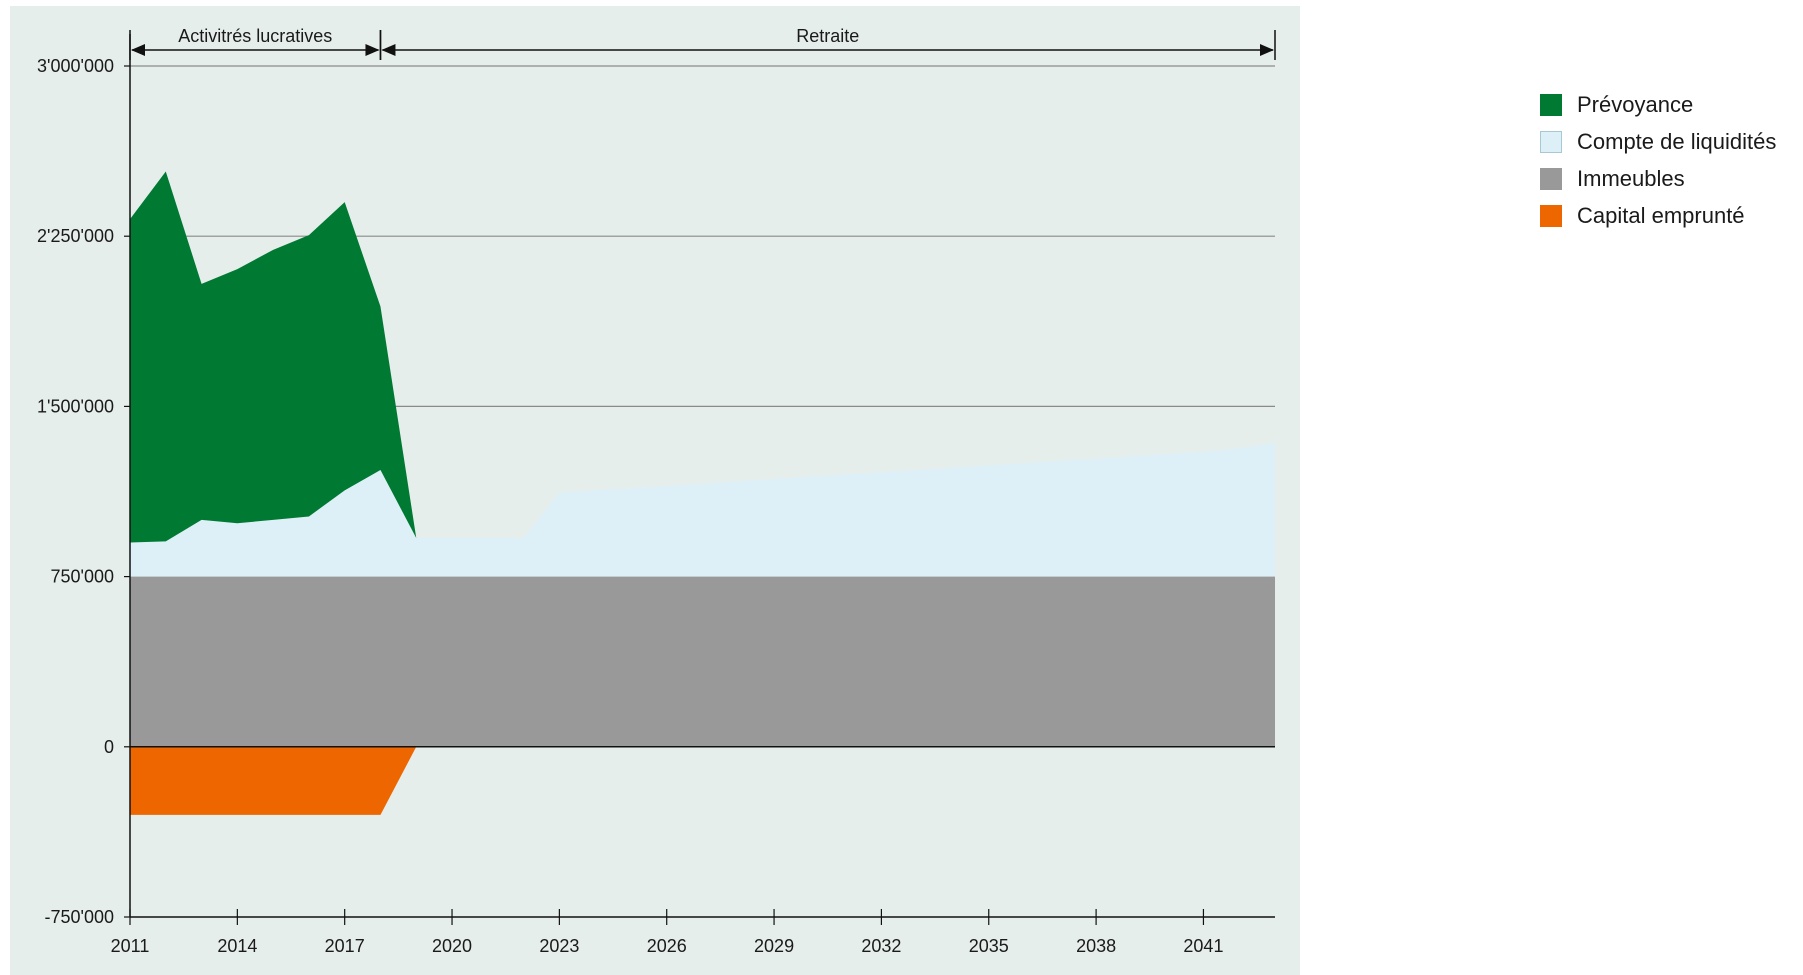  Describe the element at coordinates (702, 780) in the screenshot. I see `area-capital-emprunte` at that location.